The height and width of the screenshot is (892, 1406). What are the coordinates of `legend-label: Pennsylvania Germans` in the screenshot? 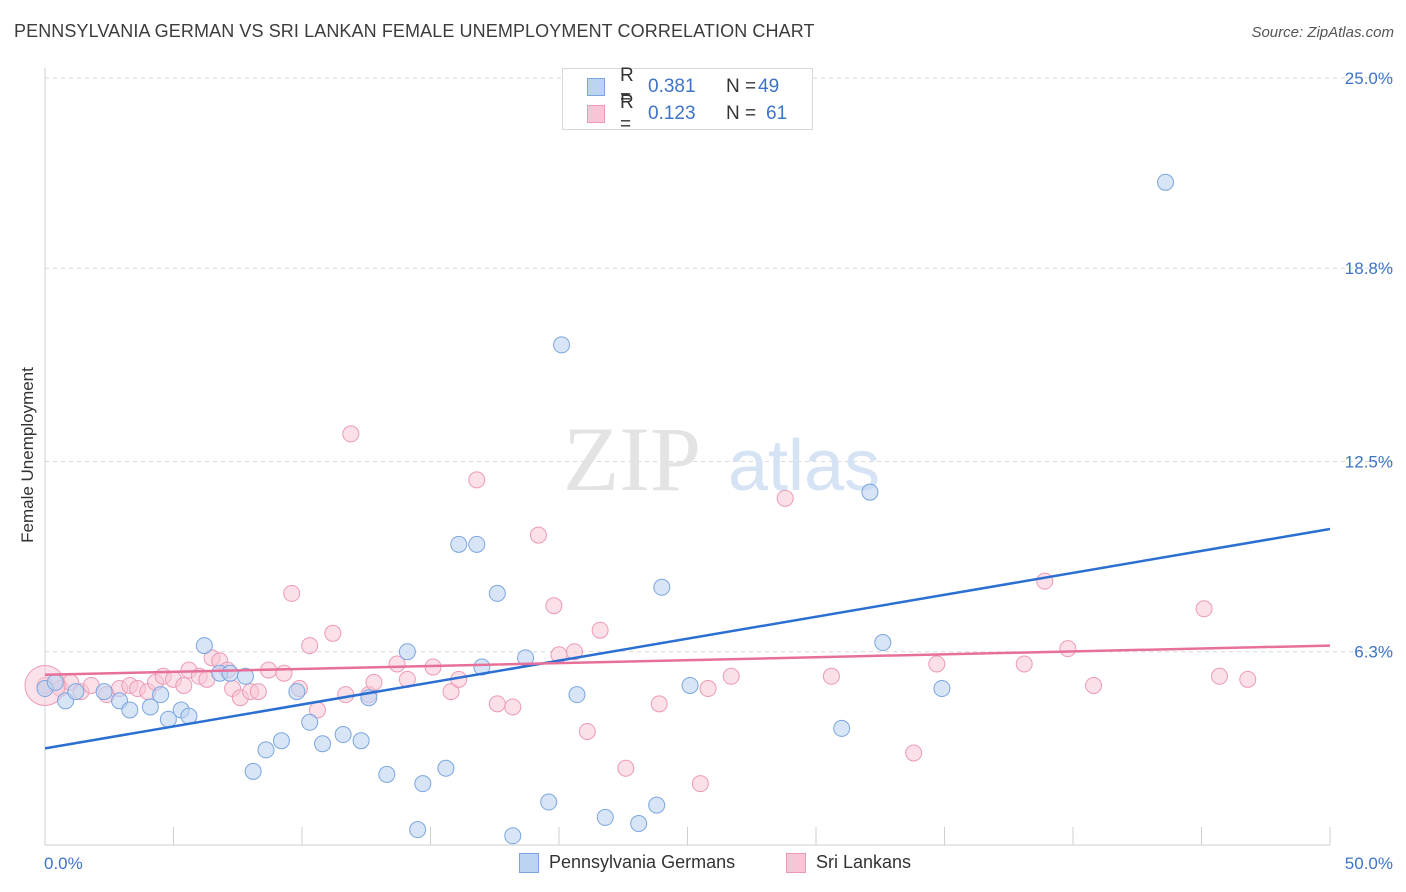 It's located at (642, 862).